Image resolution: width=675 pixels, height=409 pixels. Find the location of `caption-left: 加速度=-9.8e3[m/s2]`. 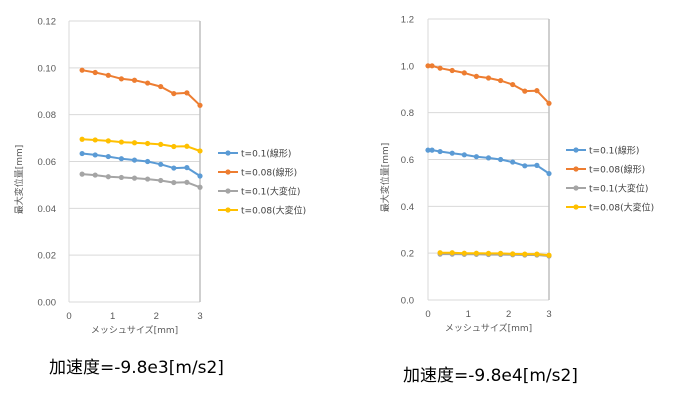

caption-left: 加速度=-9.8e3[m/s2] is located at coordinates (136, 368).